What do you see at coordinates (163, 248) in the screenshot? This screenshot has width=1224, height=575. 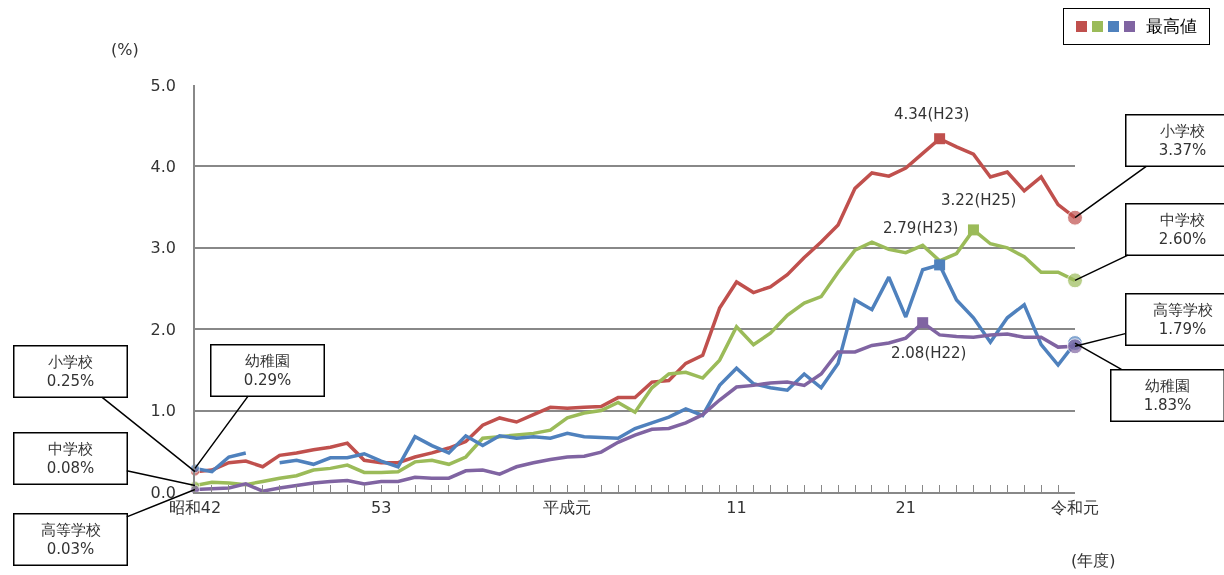 I see `y-tick-label: 3.0` at bounding box center [163, 248].